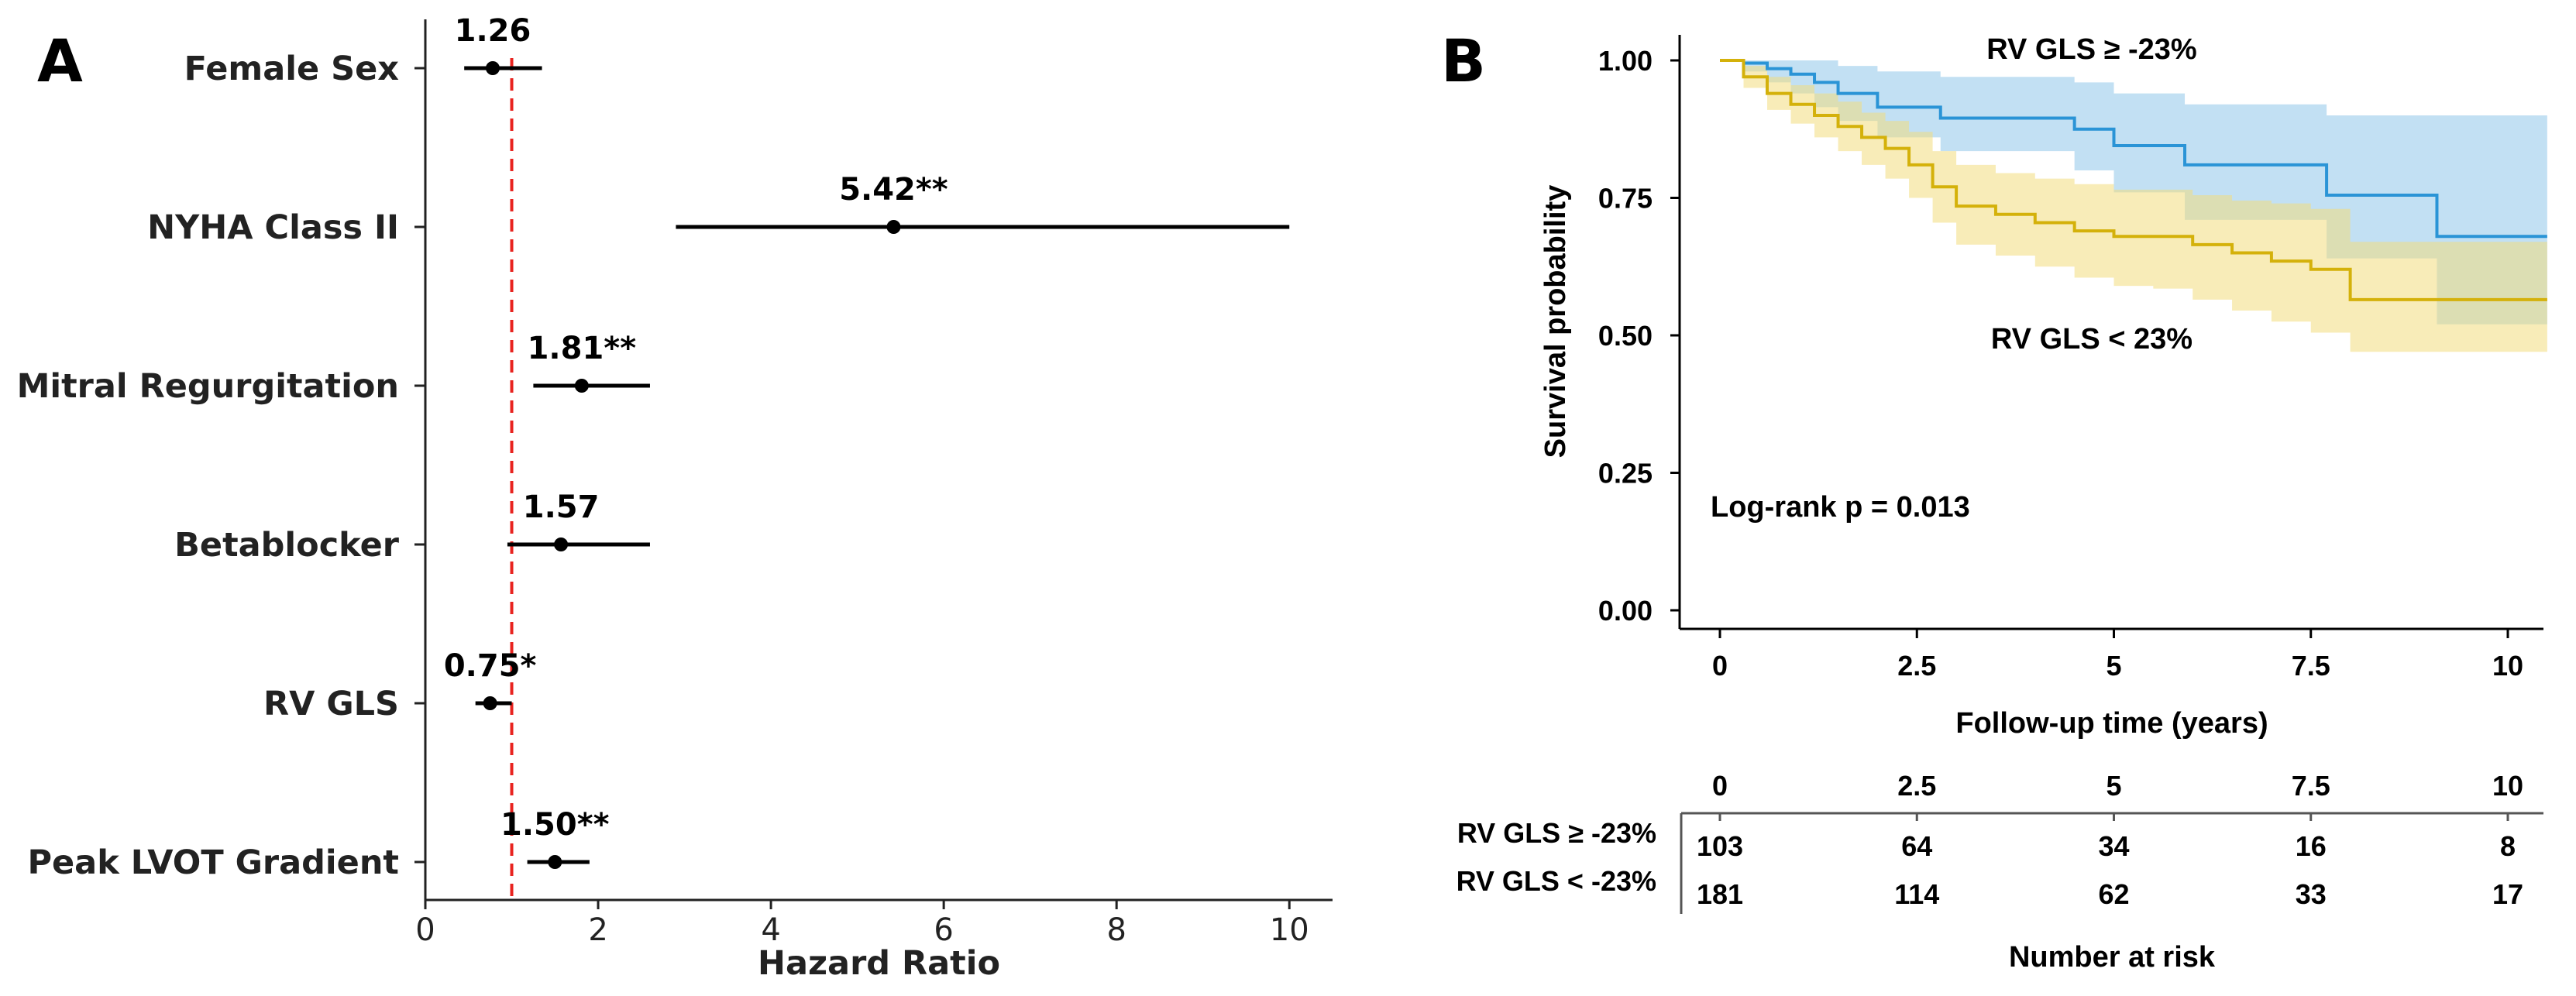  I want to click on group-label-low: RV GLS < 23%, so click(2092, 339).